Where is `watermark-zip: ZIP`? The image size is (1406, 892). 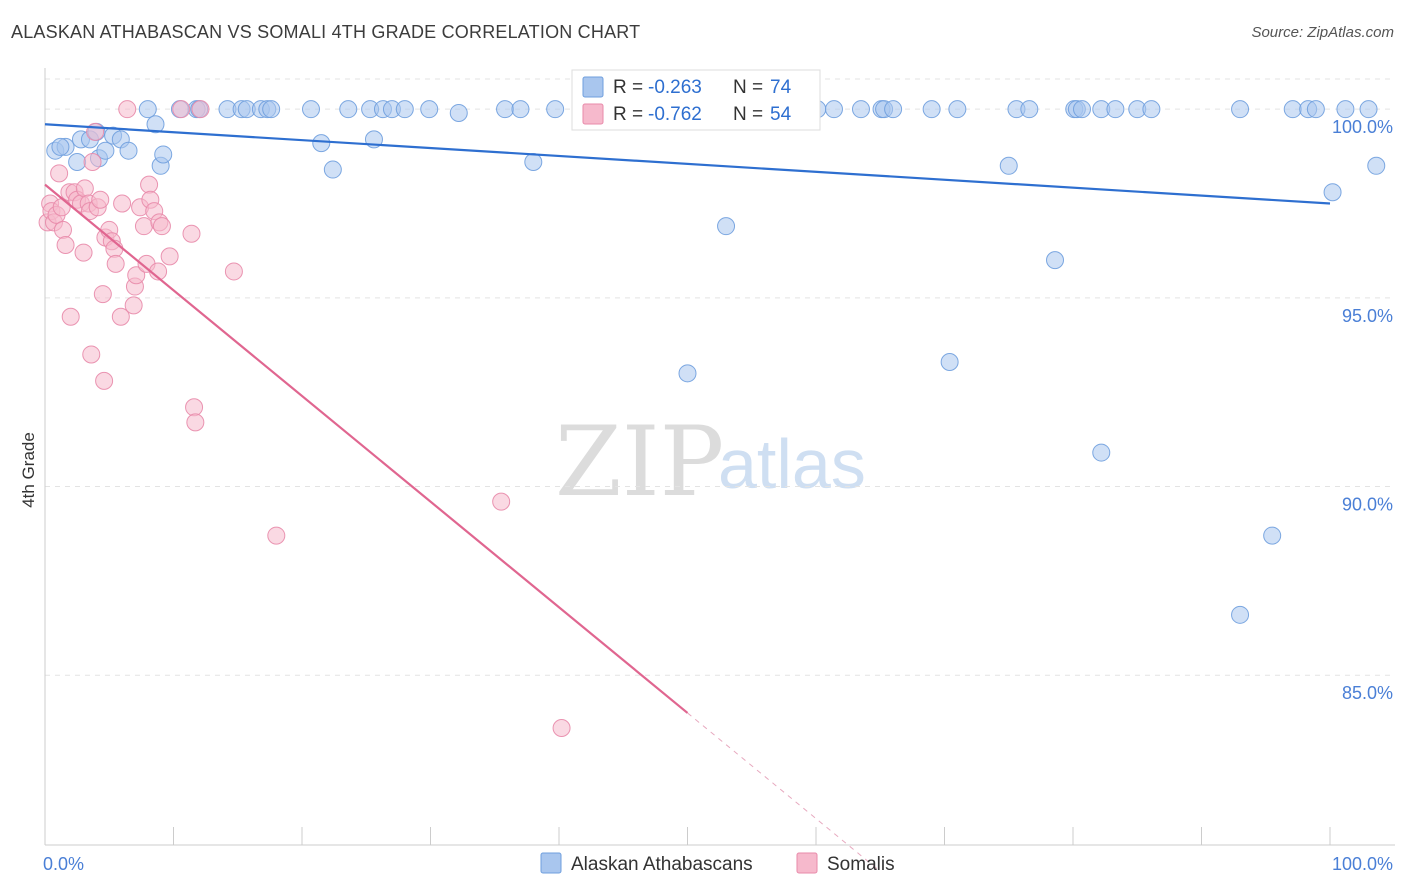 watermark-zip: ZIP is located at coordinates (639, 462).